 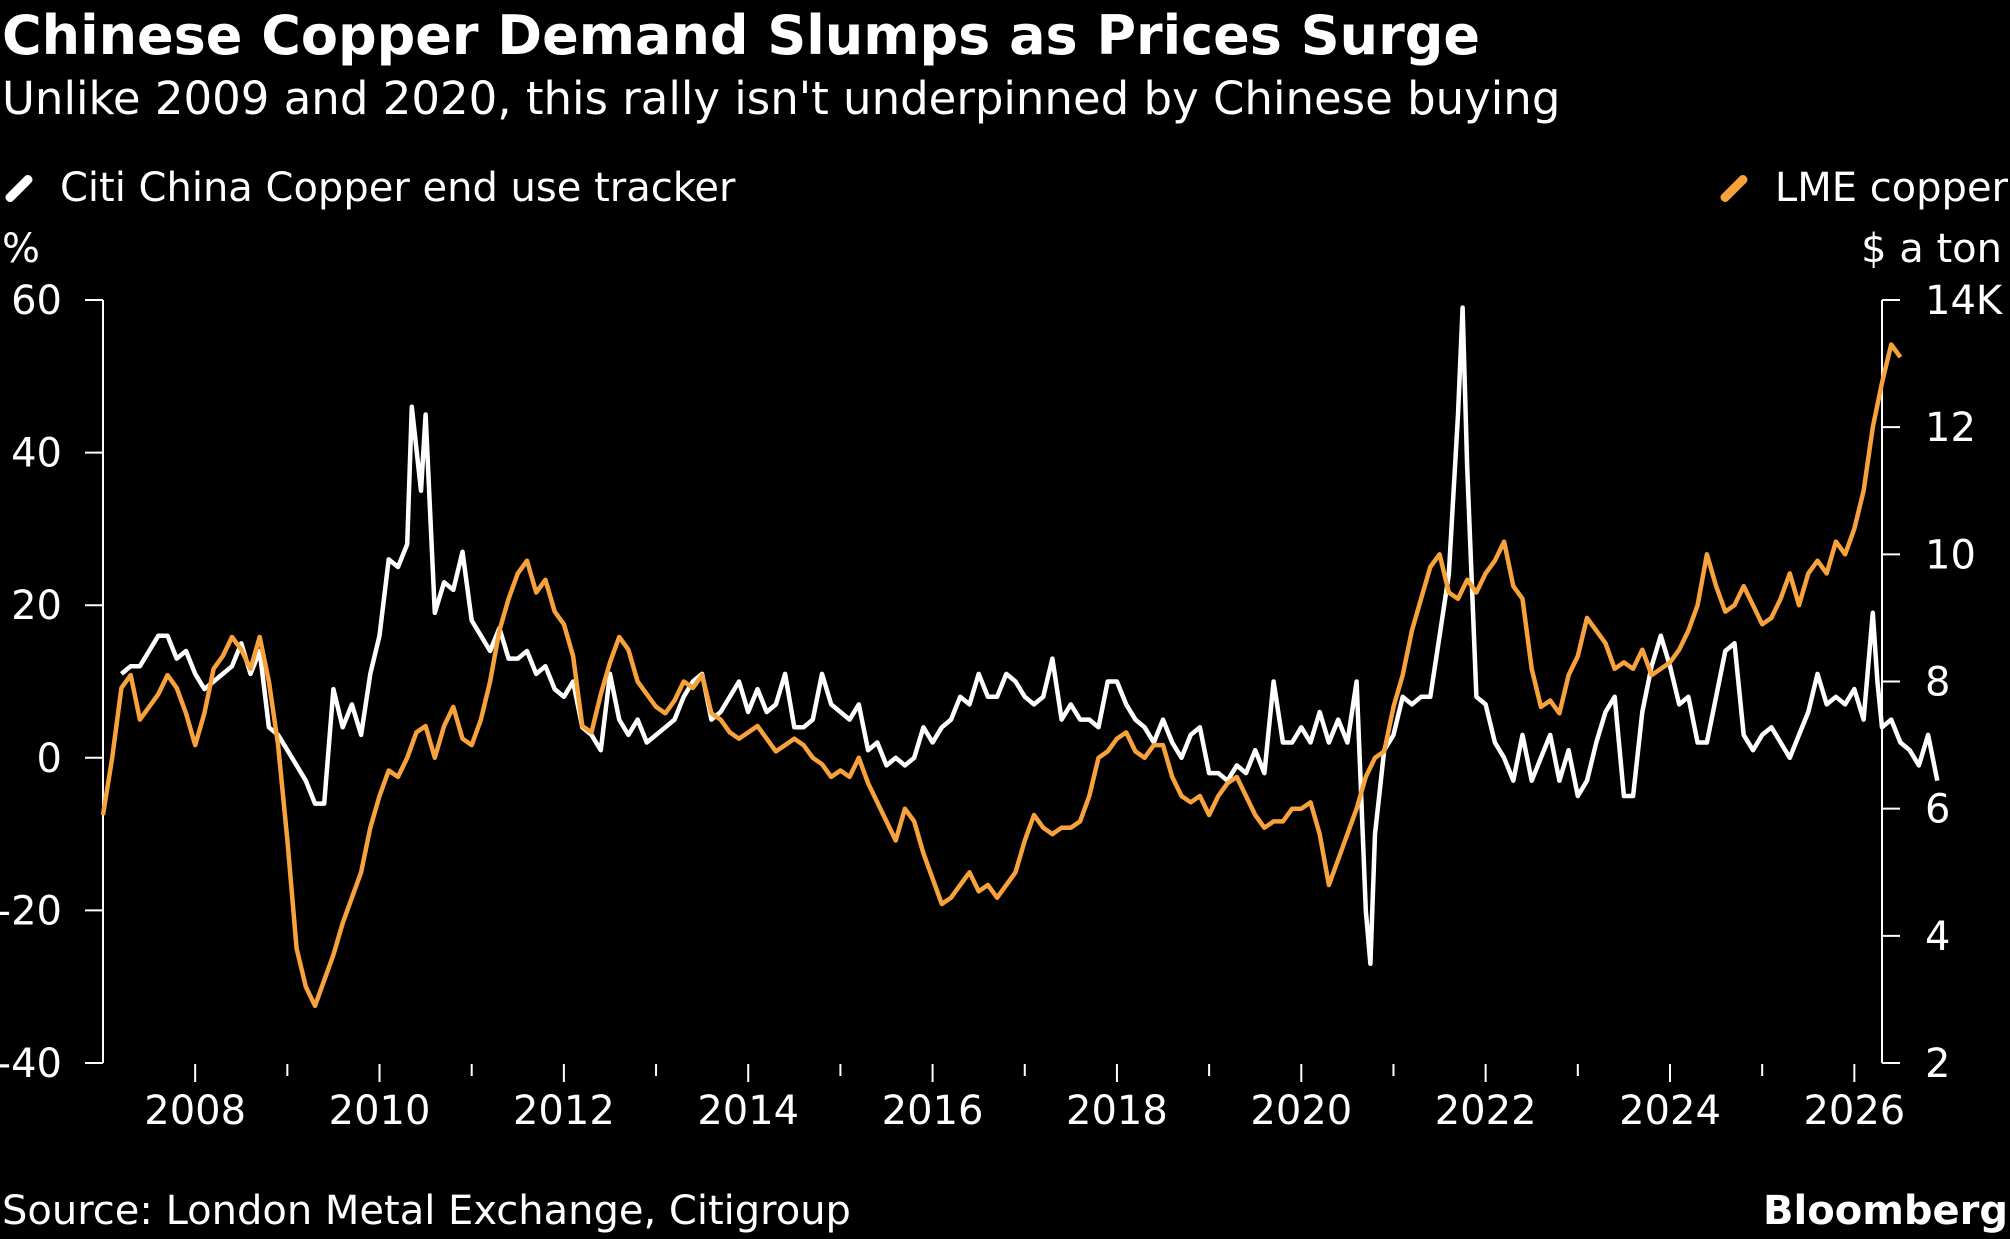 What do you see at coordinates (1854, 1111) in the screenshot?
I see `x-tick-label: 2026` at bounding box center [1854, 1111].